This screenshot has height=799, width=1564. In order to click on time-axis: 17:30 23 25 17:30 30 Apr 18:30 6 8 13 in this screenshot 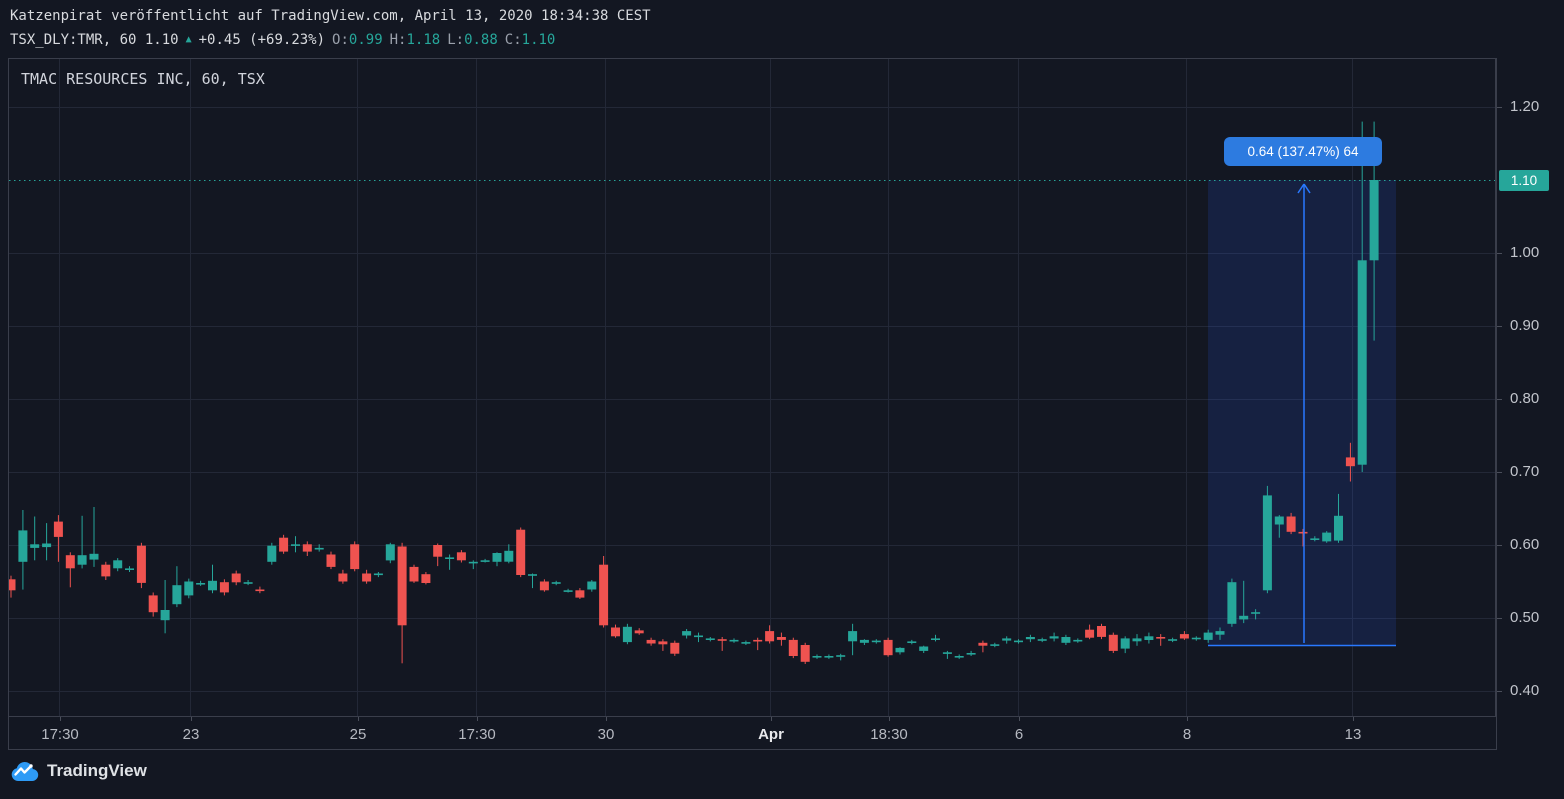, I will do `click(752, 733)`.